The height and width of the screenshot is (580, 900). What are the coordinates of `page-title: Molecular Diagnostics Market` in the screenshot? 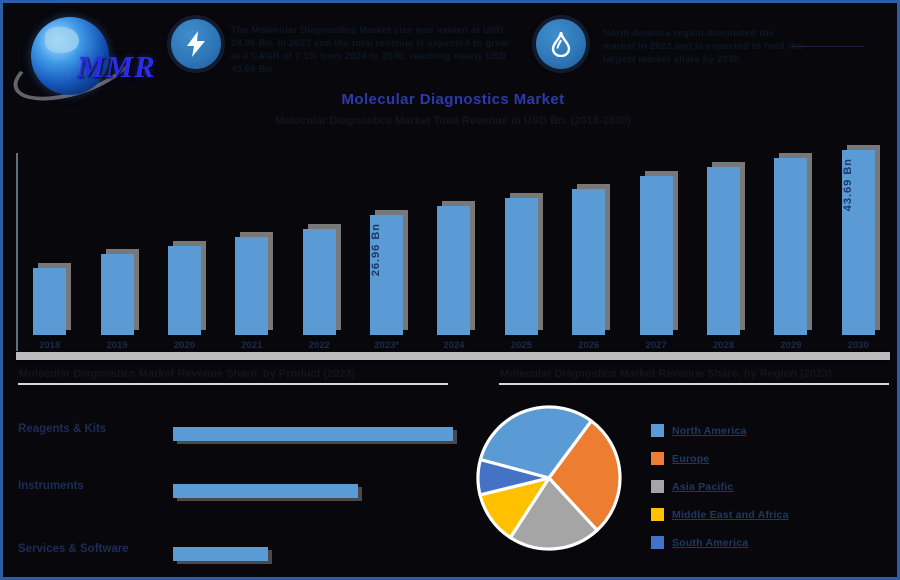 It's located at (453, 99).